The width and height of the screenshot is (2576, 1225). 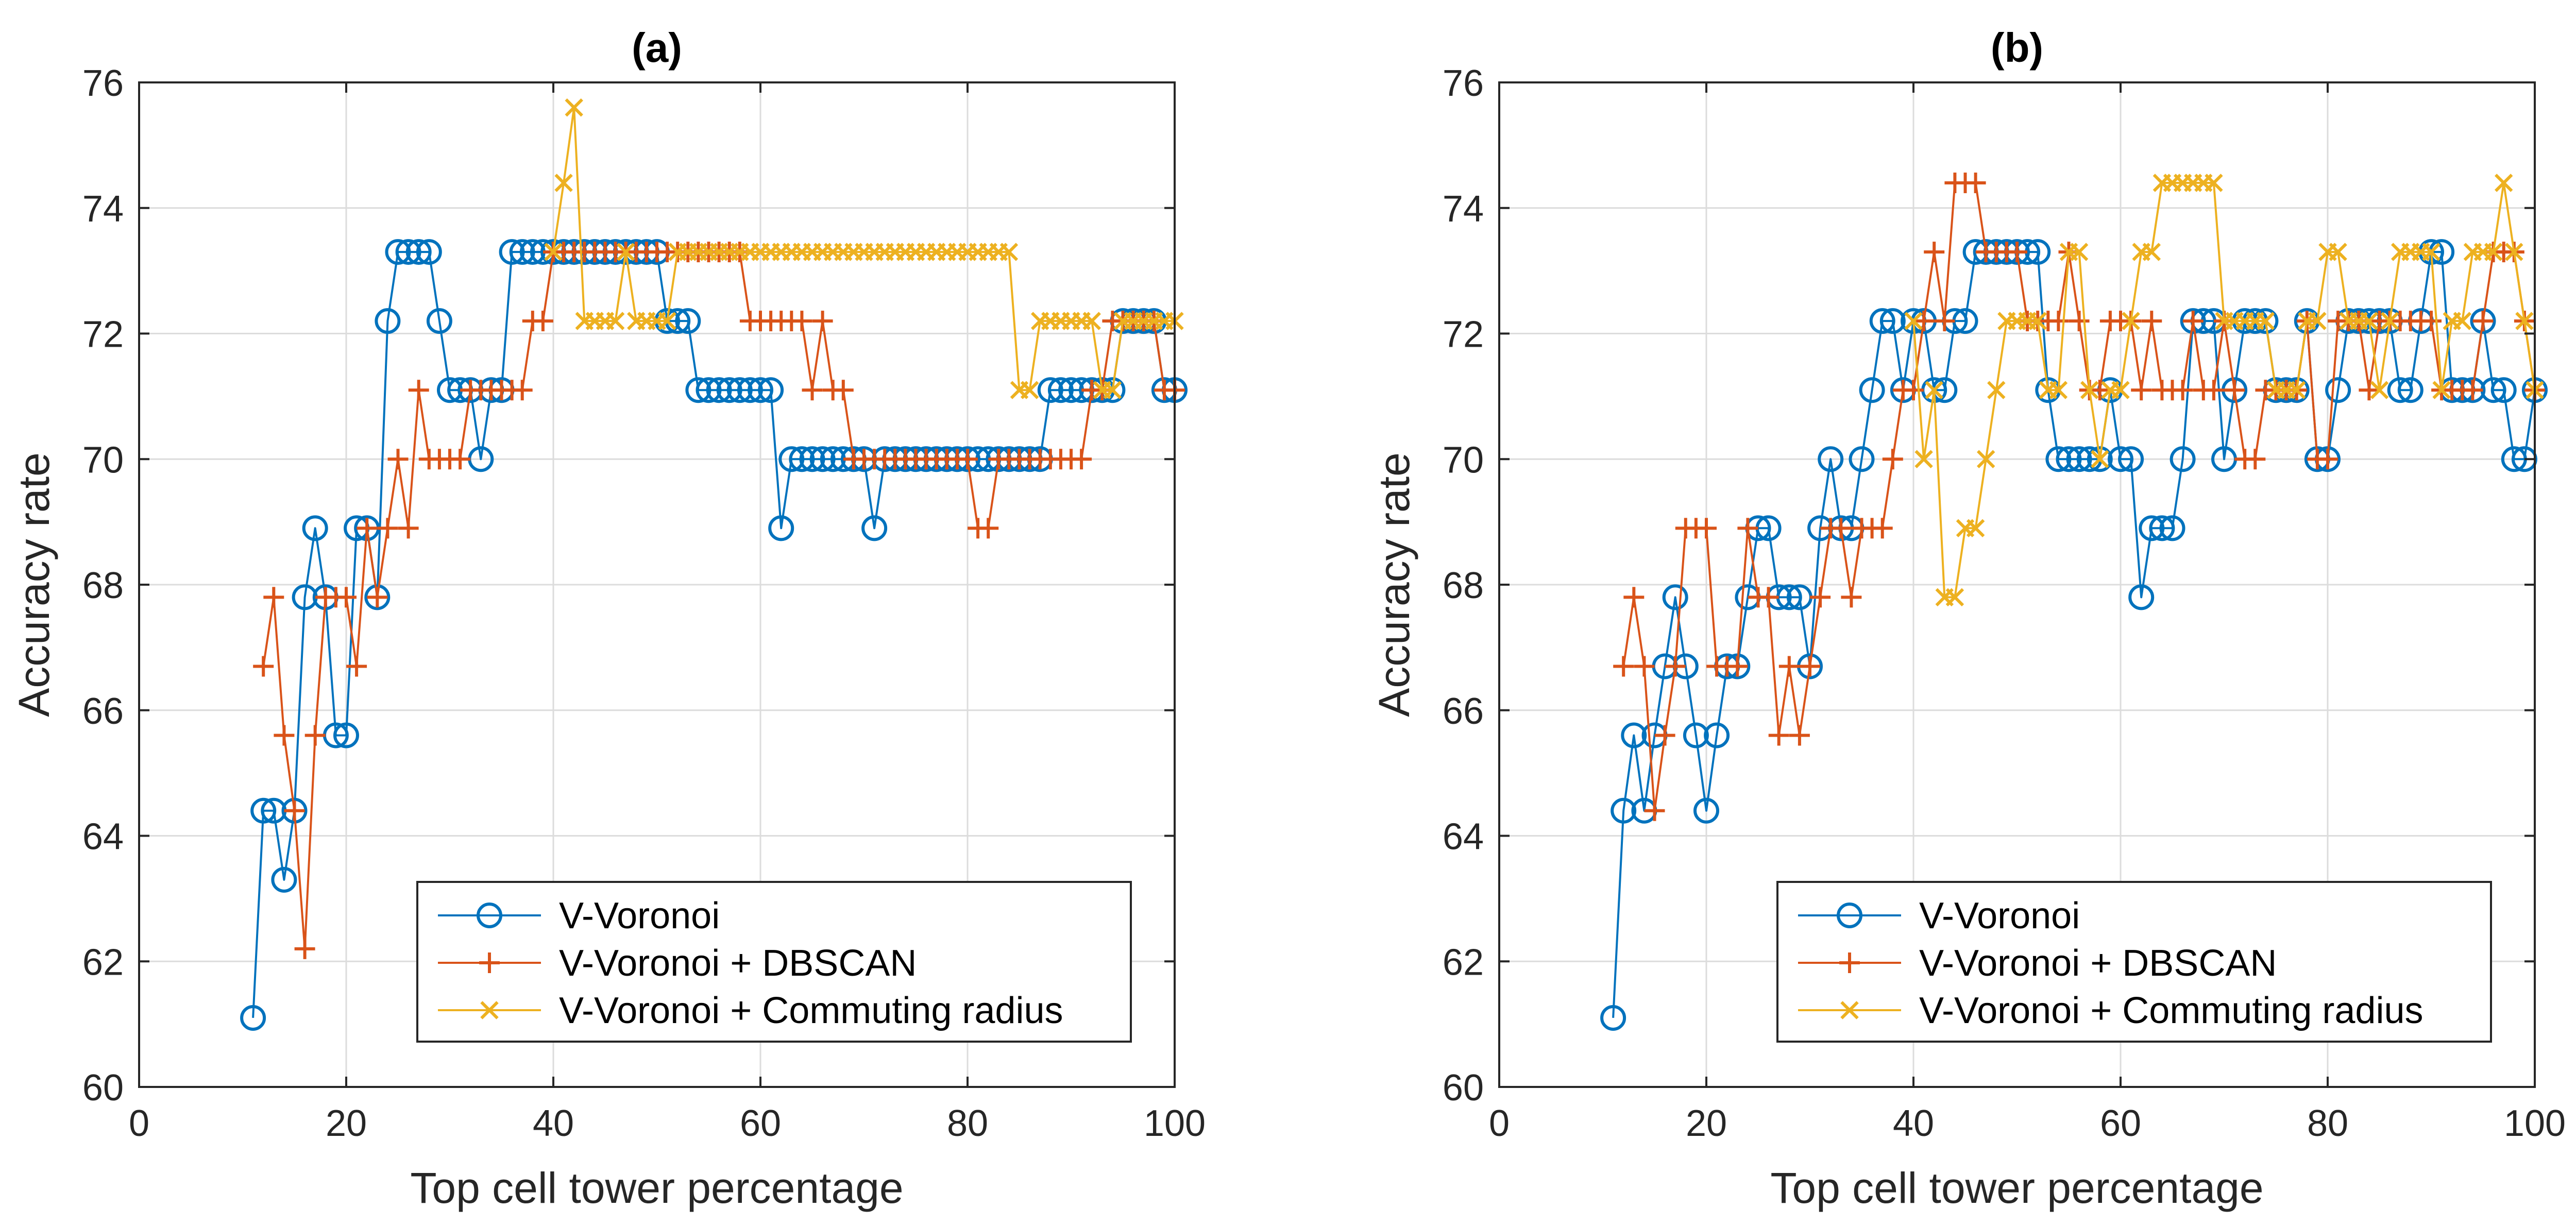 What do you see at coordinates (553, 1123) in the screenshot?
I see `x-tick-label: 40` at bounding box center [553, 1123].